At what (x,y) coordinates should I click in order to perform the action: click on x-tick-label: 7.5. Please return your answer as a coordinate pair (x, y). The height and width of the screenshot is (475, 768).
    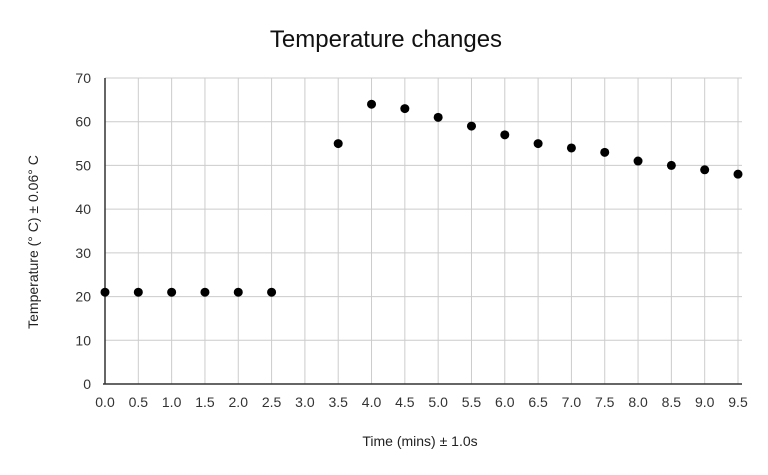
    Looking at the image, I should click on (605, 402).